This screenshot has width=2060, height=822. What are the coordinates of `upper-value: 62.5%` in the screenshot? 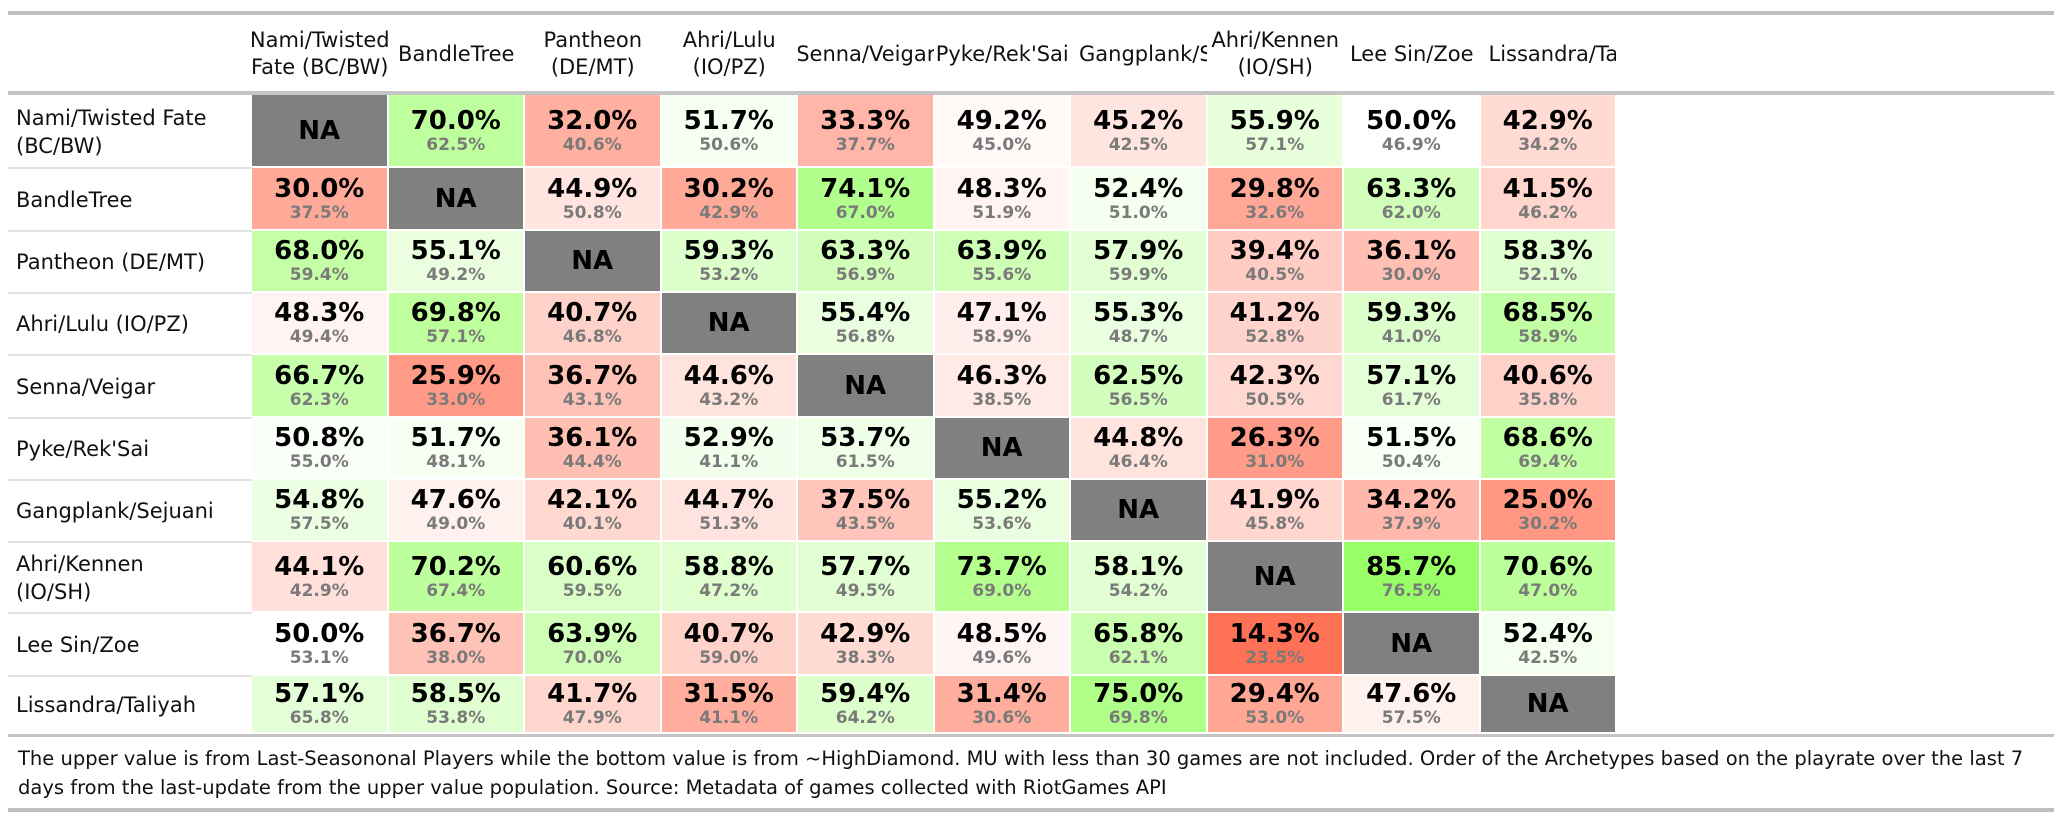 It's located at (1138, 375).